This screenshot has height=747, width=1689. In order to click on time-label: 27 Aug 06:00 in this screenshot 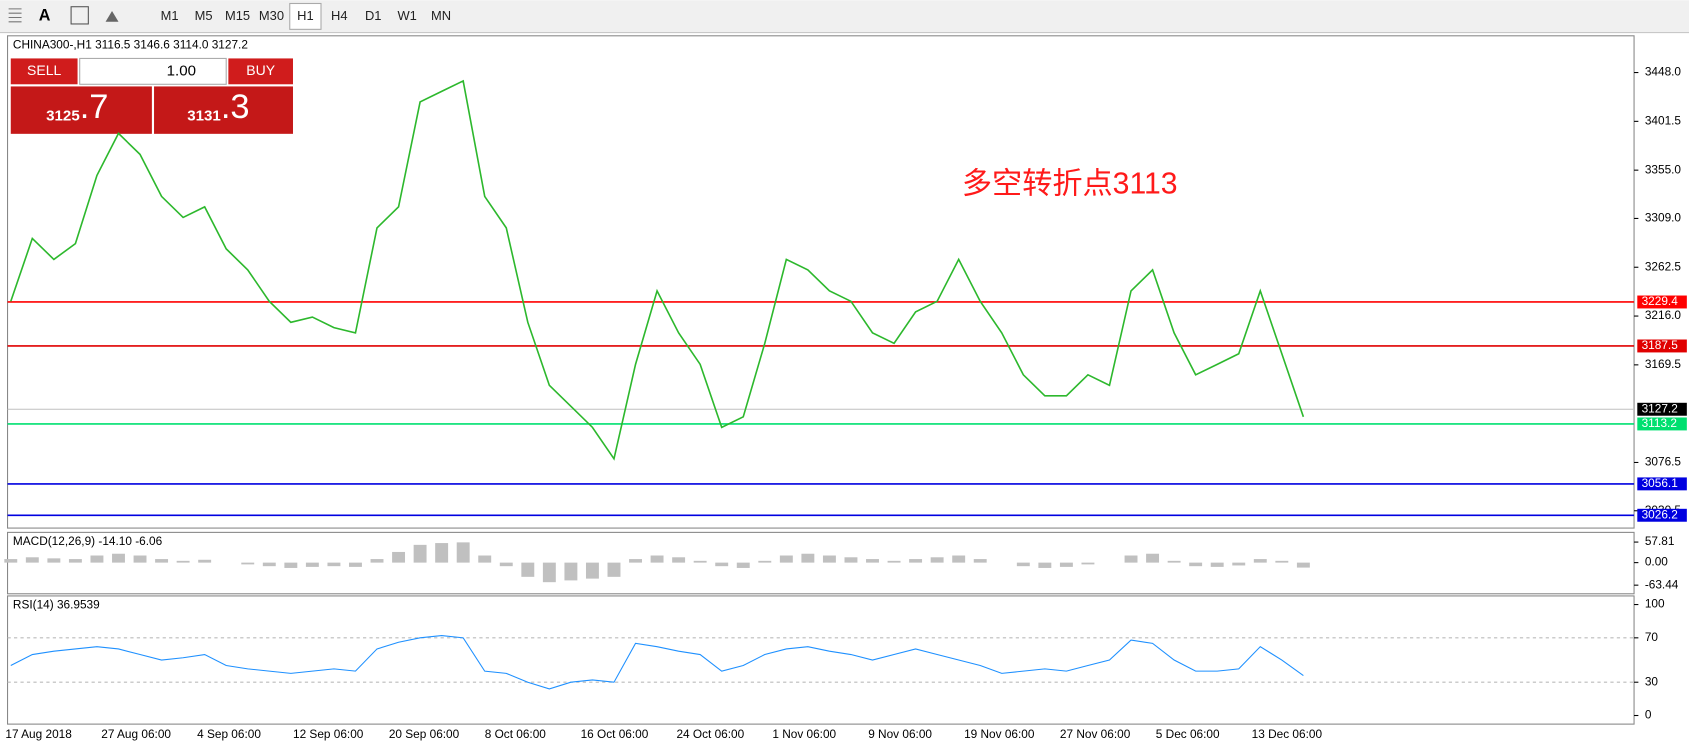, I will do `click(136, 734)`.